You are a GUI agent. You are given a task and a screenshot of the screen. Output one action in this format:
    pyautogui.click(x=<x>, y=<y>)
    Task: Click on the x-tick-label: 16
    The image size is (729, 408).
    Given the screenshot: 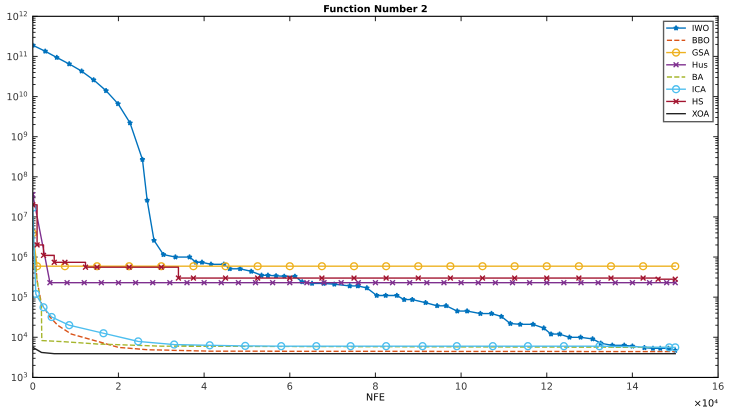 What is the action you would take?
    pyautogui.click(x=718, y=386)
    